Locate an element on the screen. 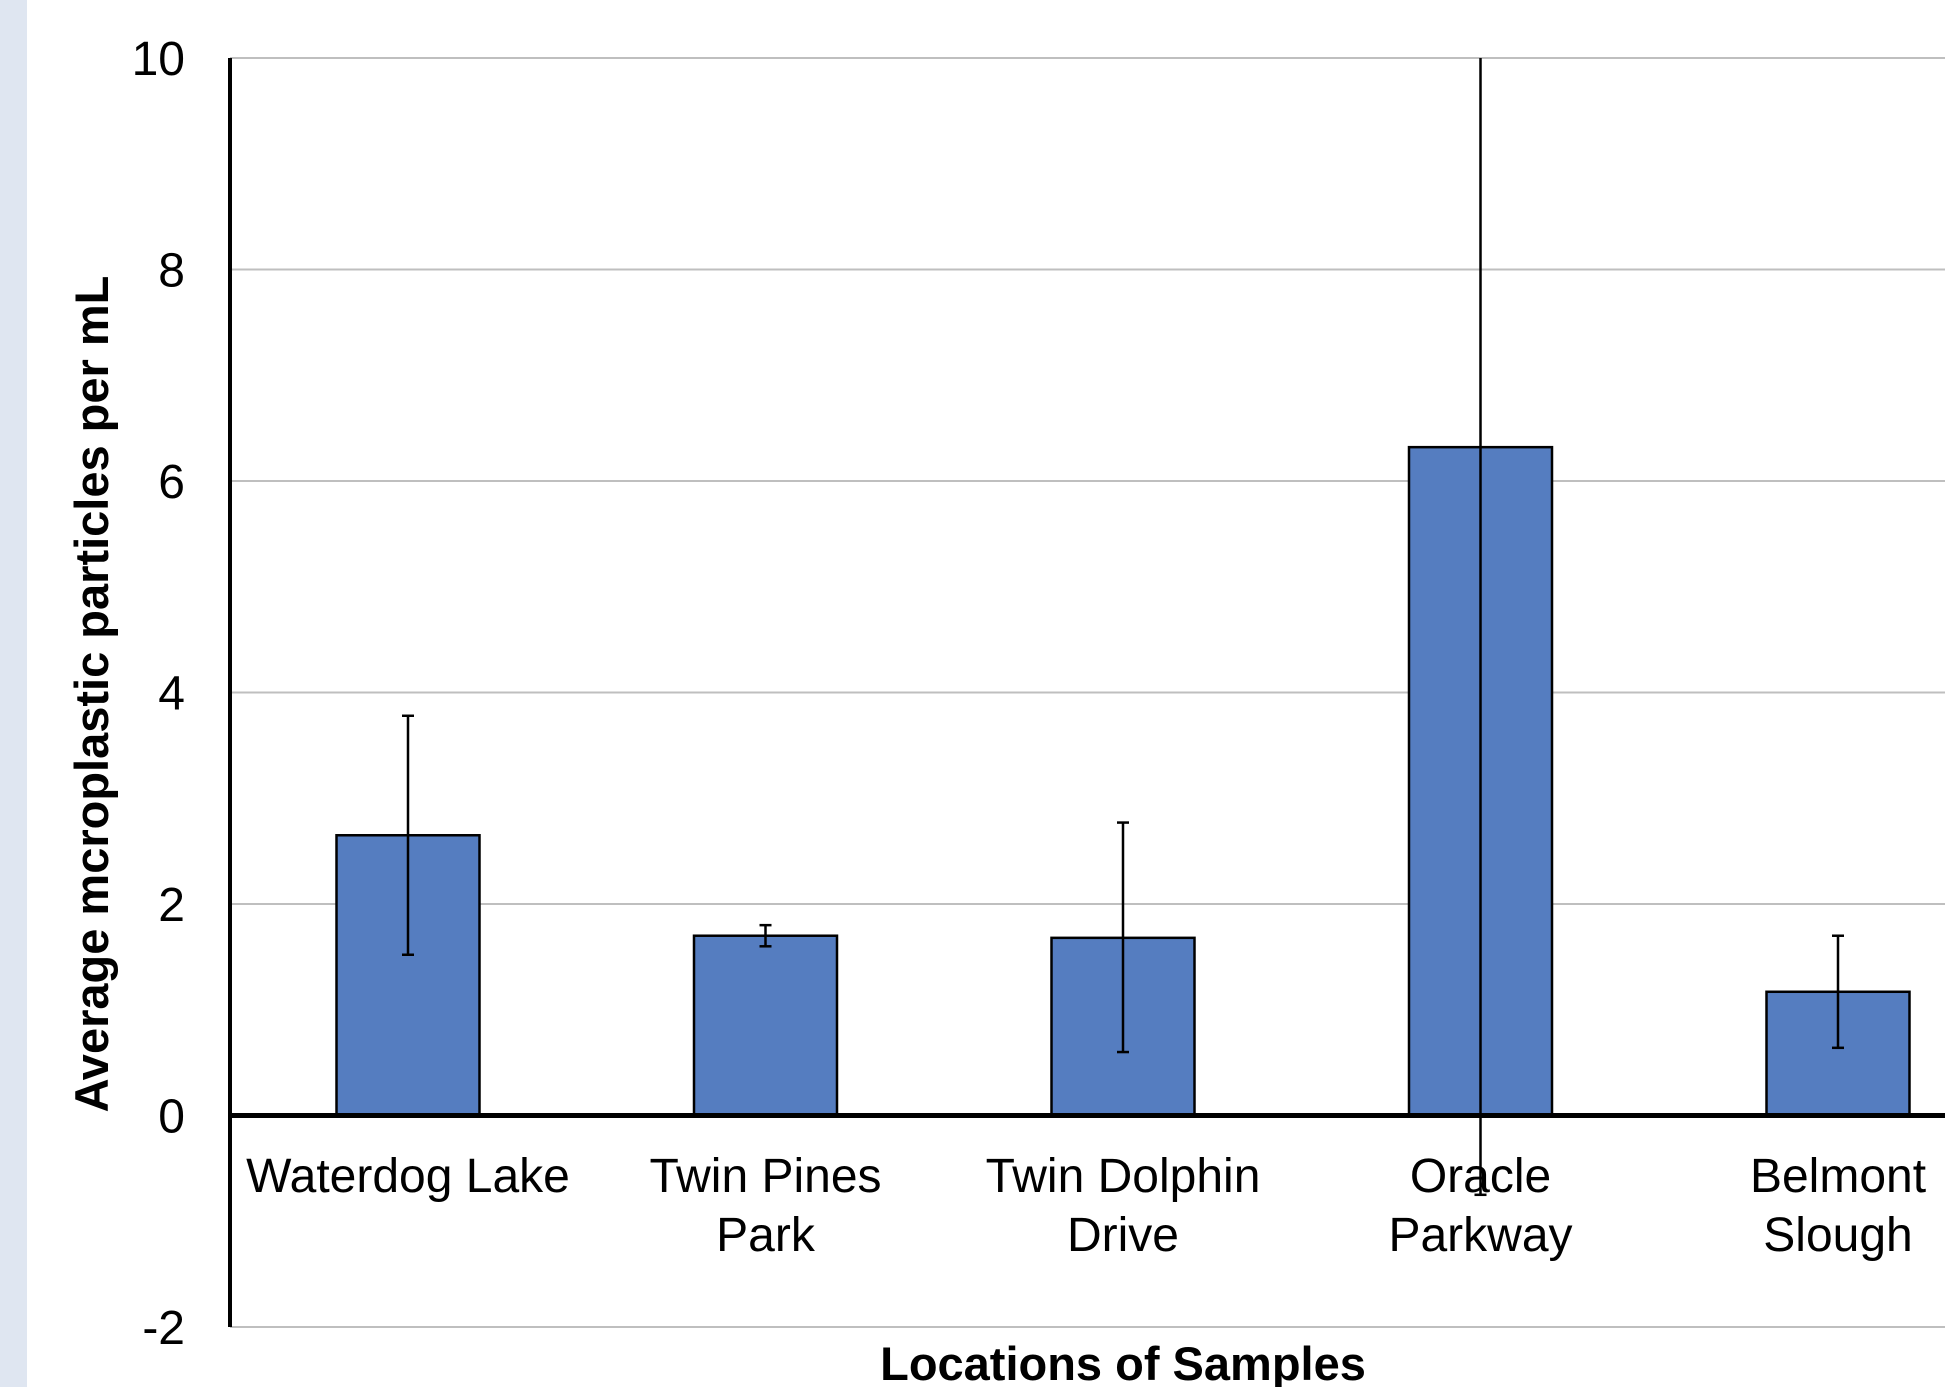 This screenshot has height=1387, width=1945. y-tick-label: 0 is located at coordinates (171, 1117).